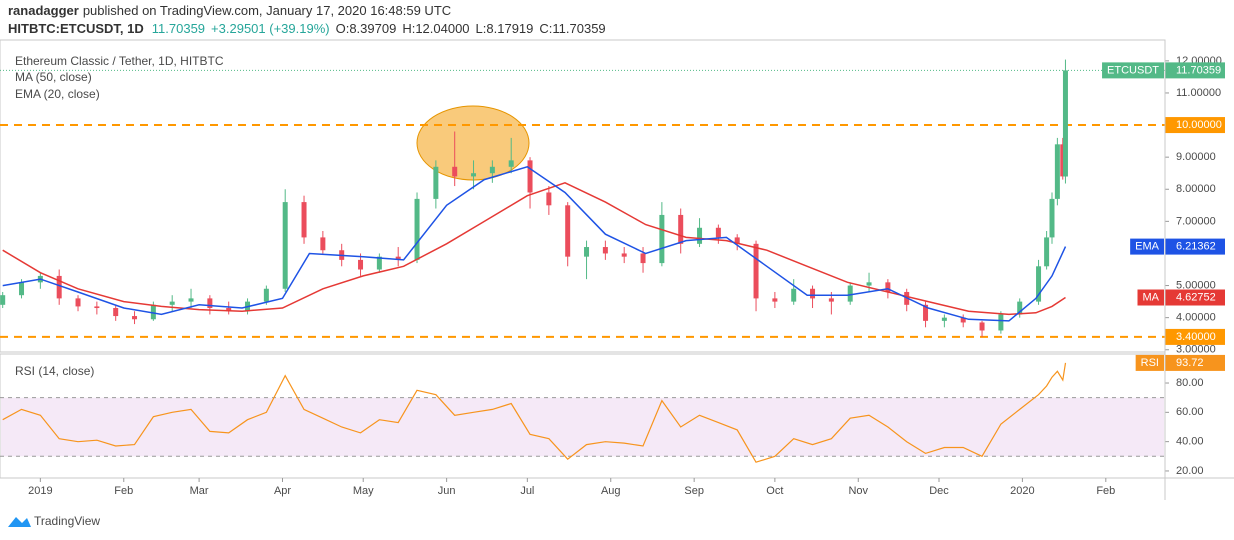 The height and width of the screenshot is (540, 1234). What do you see at coordinates (473, 143) in the screenshot?
I see `highlight-ellipse` at bounding box center [473, 143].